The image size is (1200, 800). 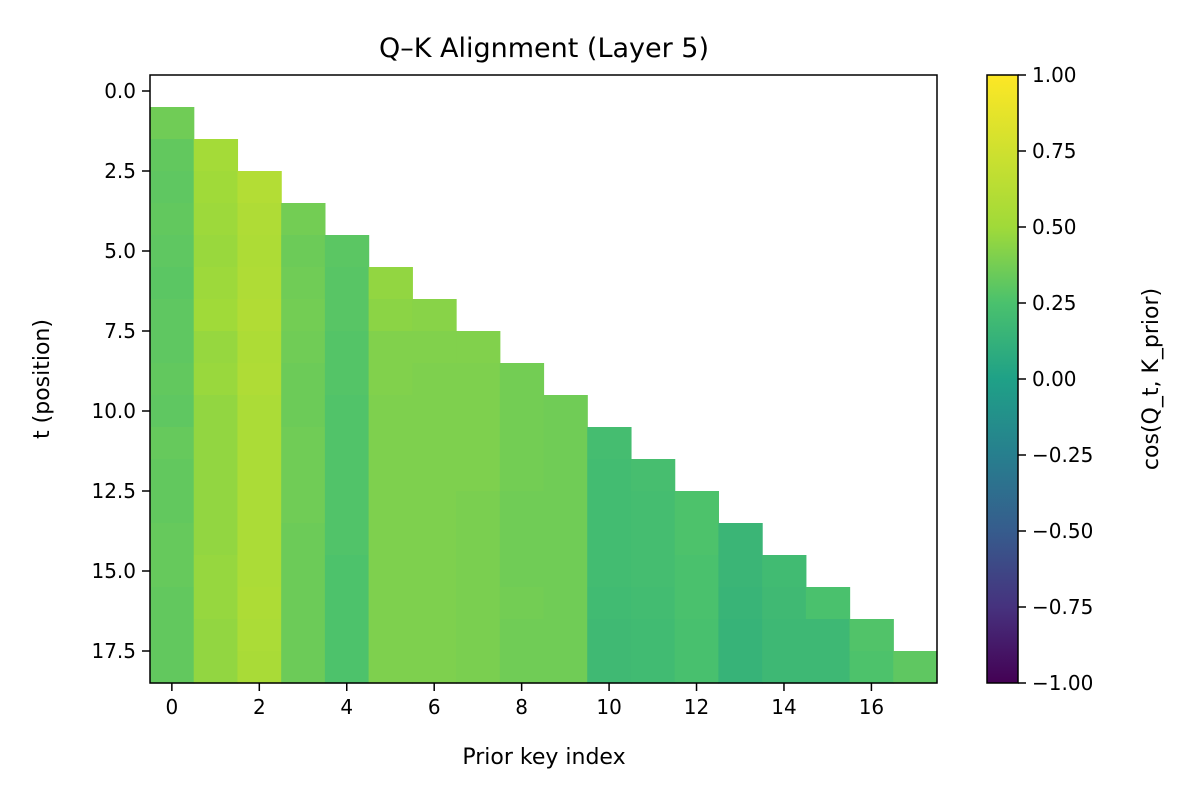 I want to click on colorbar-tick-label: 1.00, so click(x=1054, y=75).